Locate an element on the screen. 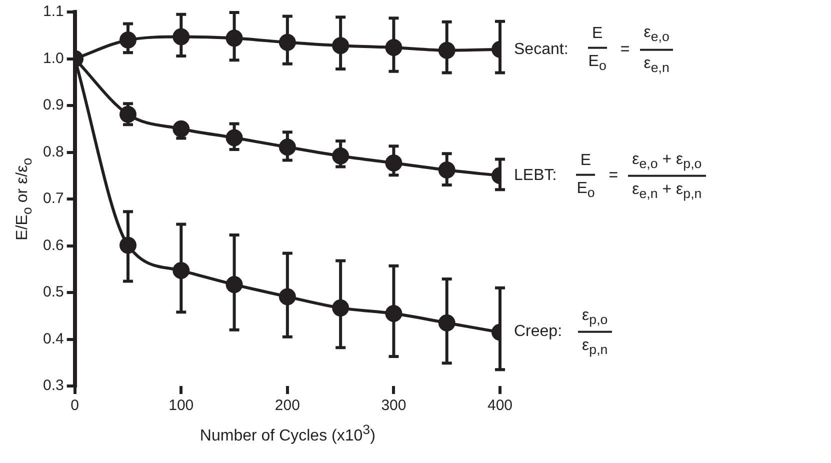 Image resolution: width=831 pixels, height=463 pixels. y-tick-label: 0.8 is located at coordinates (53, 151).